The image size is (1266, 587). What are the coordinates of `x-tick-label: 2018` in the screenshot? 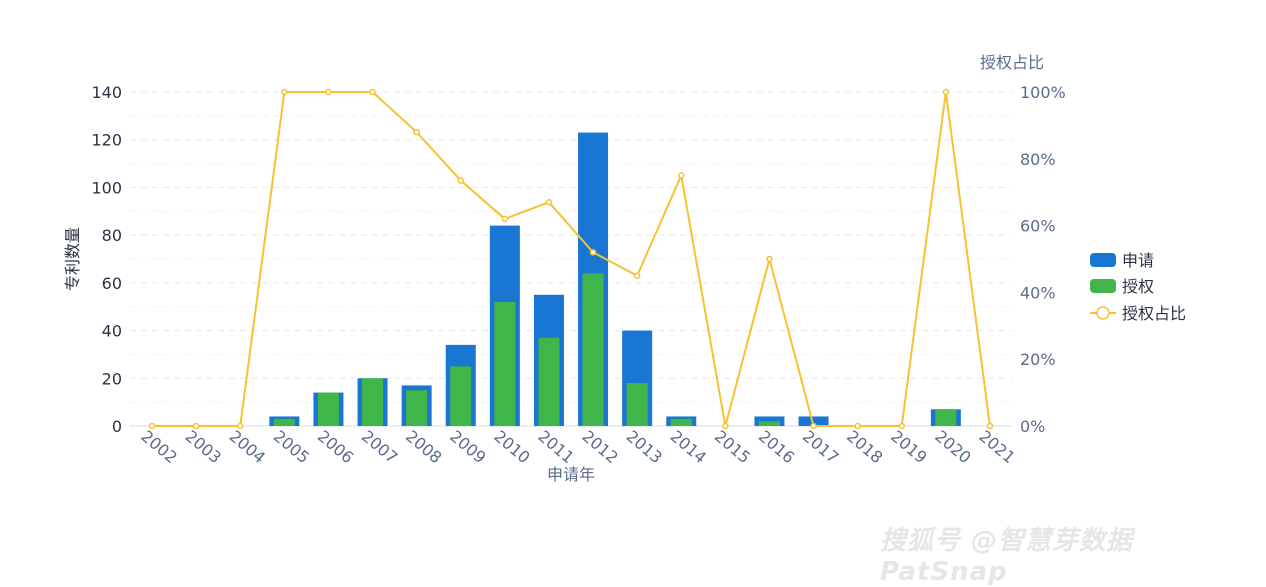 It's located at (864, 447).